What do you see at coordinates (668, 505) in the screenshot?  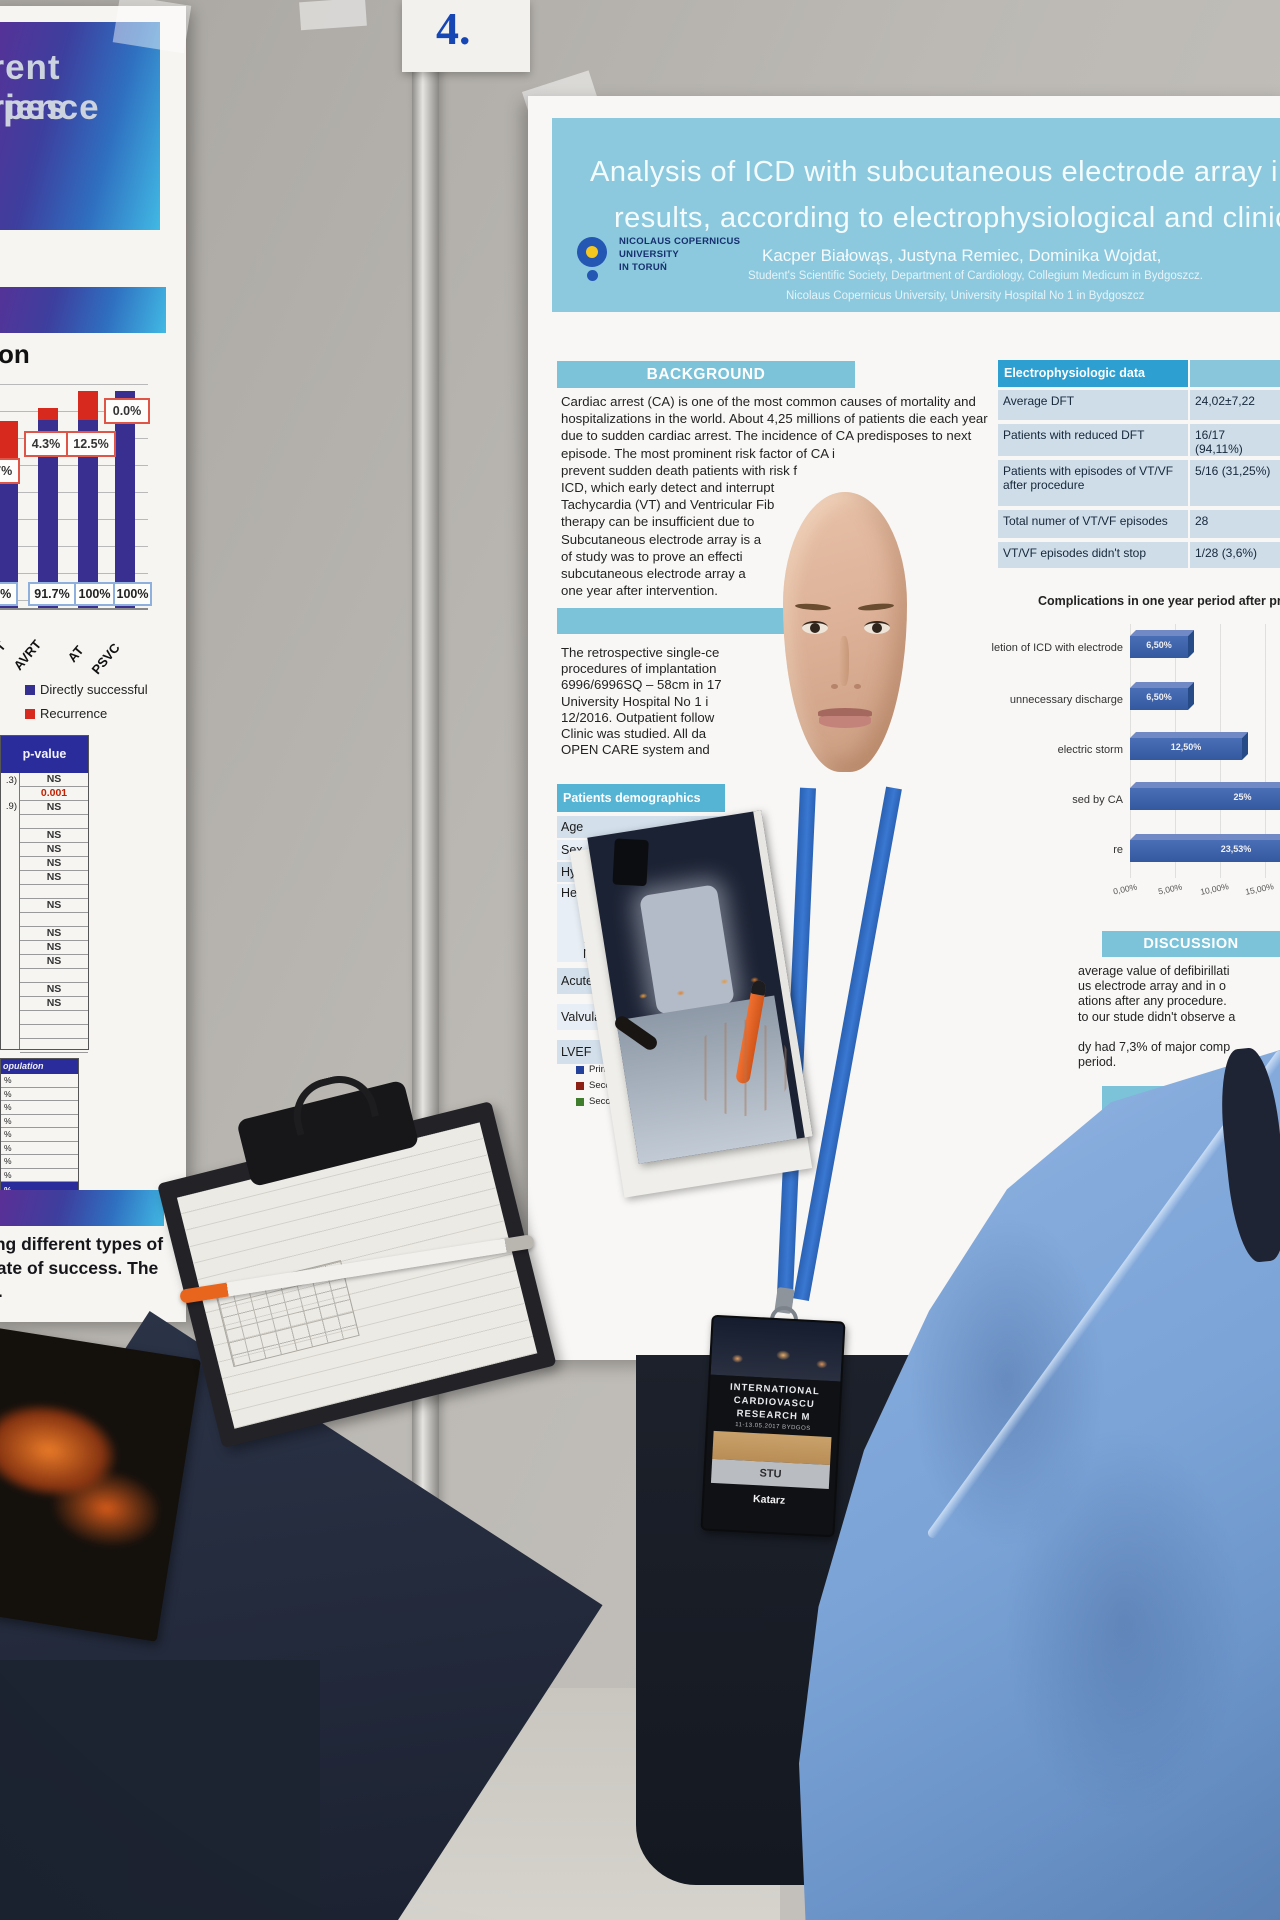 I see `paragraph-line: Tachycardia (VT) and Ventricular Fib` at bounding box center [668, 505].